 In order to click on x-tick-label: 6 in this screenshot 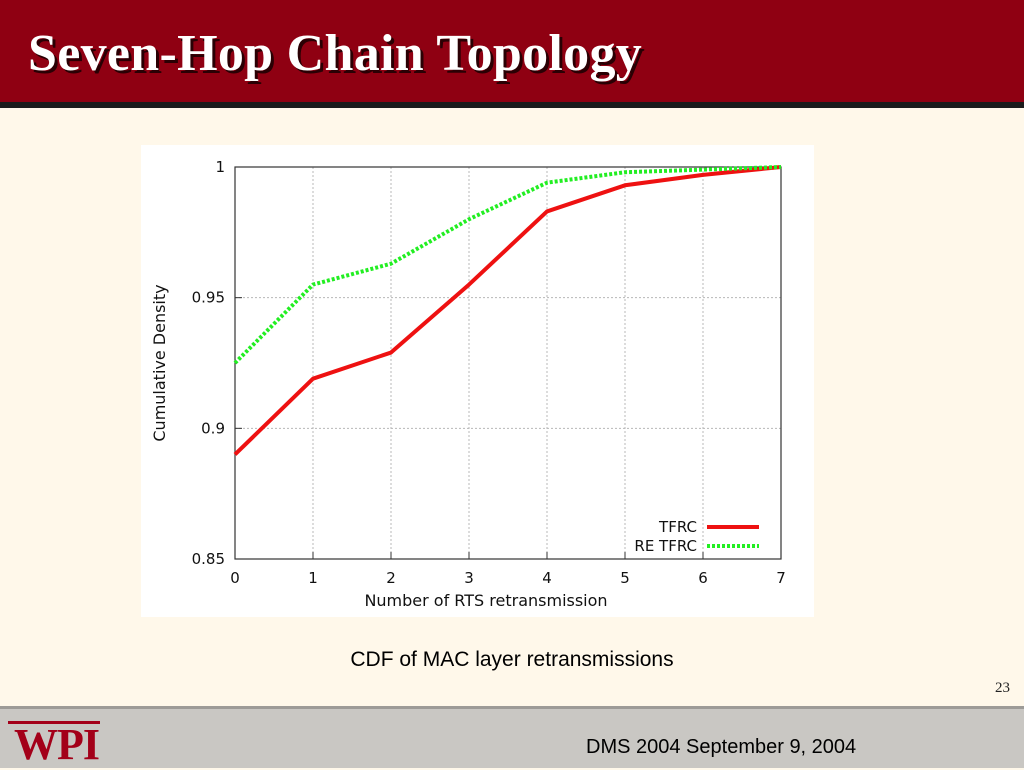, I will do `click(703, 578)`.